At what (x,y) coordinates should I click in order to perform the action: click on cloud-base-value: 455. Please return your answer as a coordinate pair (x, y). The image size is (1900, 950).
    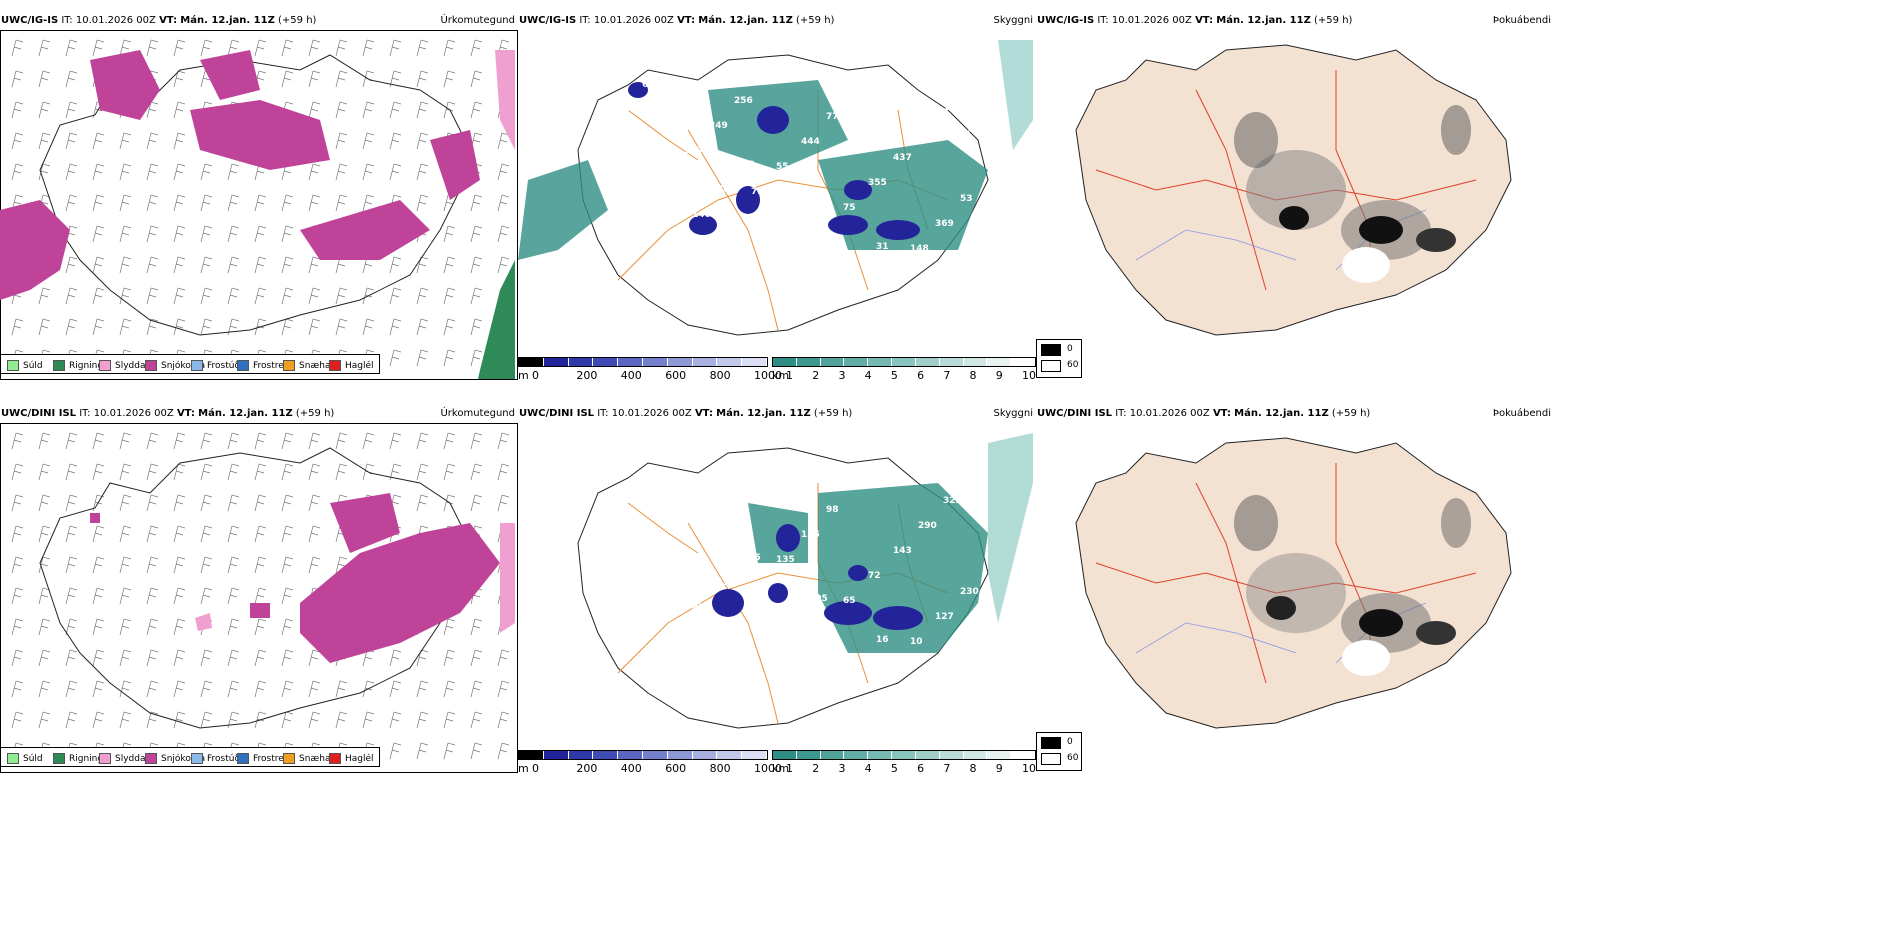
    Looking at the image, I should click on (659, 542).